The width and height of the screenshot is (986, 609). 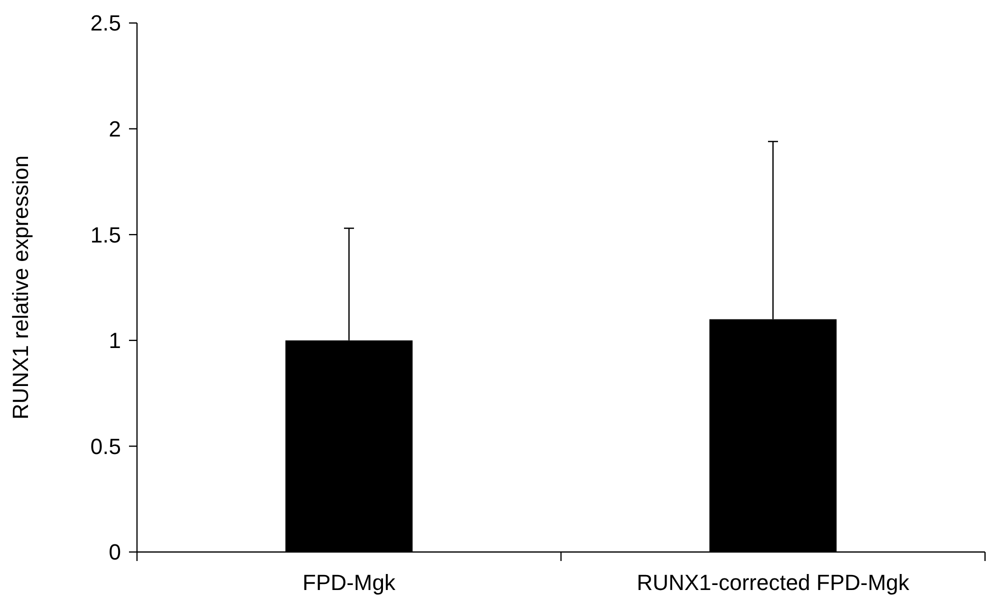 I want to click on y-tick-label: 2.5, so click(x=105, y=23).